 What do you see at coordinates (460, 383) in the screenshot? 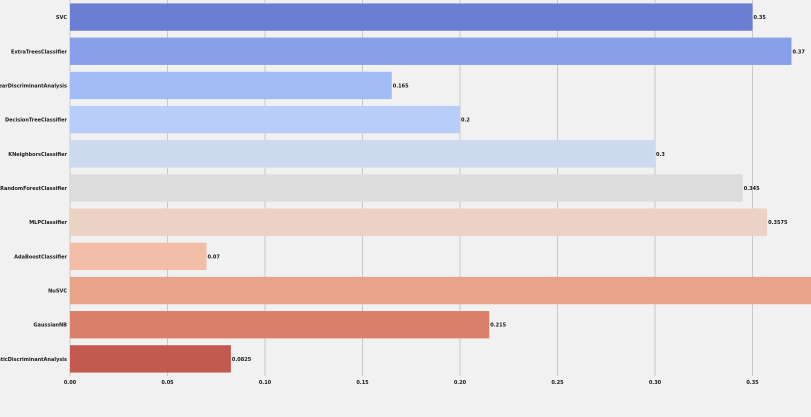
I see `x-tick-label: 0.20` at bounding box center [460, 383].